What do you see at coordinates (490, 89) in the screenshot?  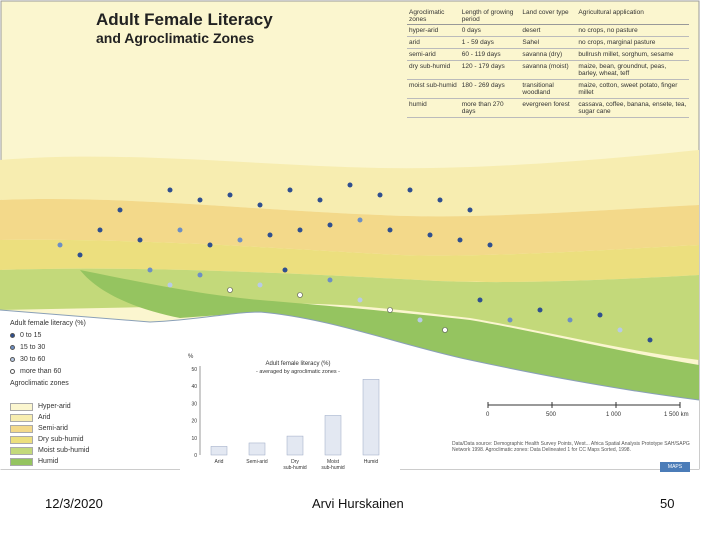 I see `table-cell: 180 - 269 days` at bounding box center [490, 89].